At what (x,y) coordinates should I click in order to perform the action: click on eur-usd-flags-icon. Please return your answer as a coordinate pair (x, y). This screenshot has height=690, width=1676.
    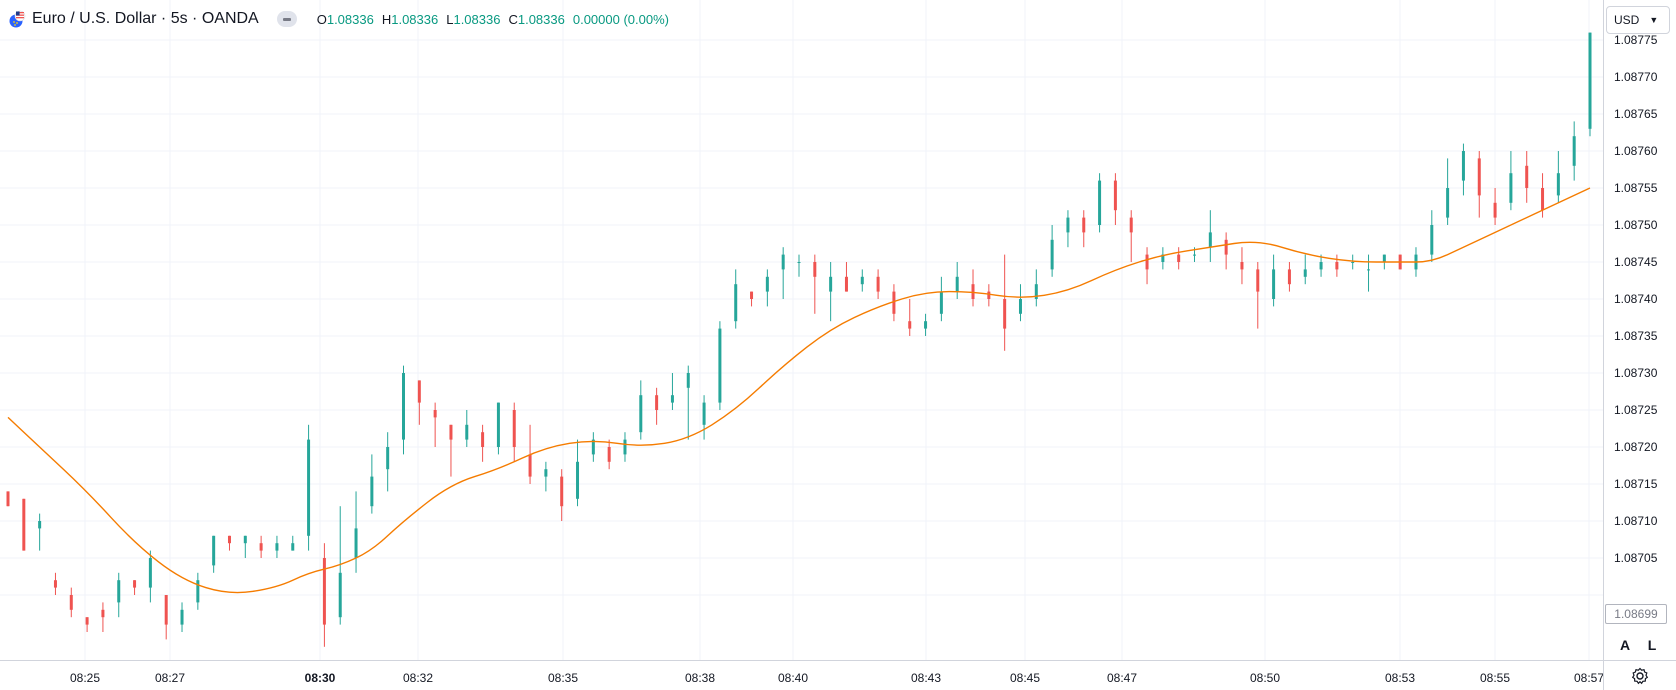
    Looking at the image, I should click on (17, 19).